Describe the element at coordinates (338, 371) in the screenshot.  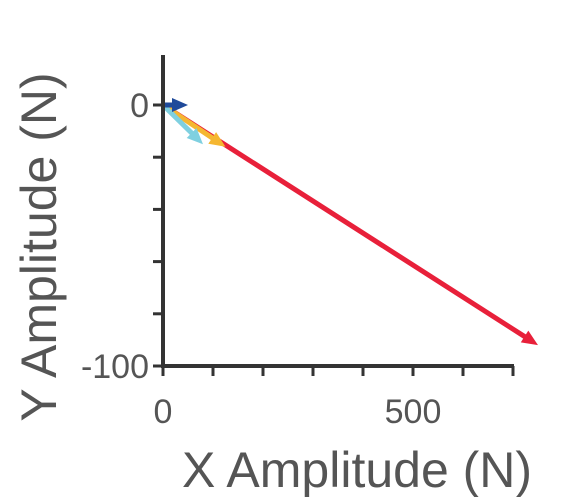
I see `x-axis-ticks` at that location.